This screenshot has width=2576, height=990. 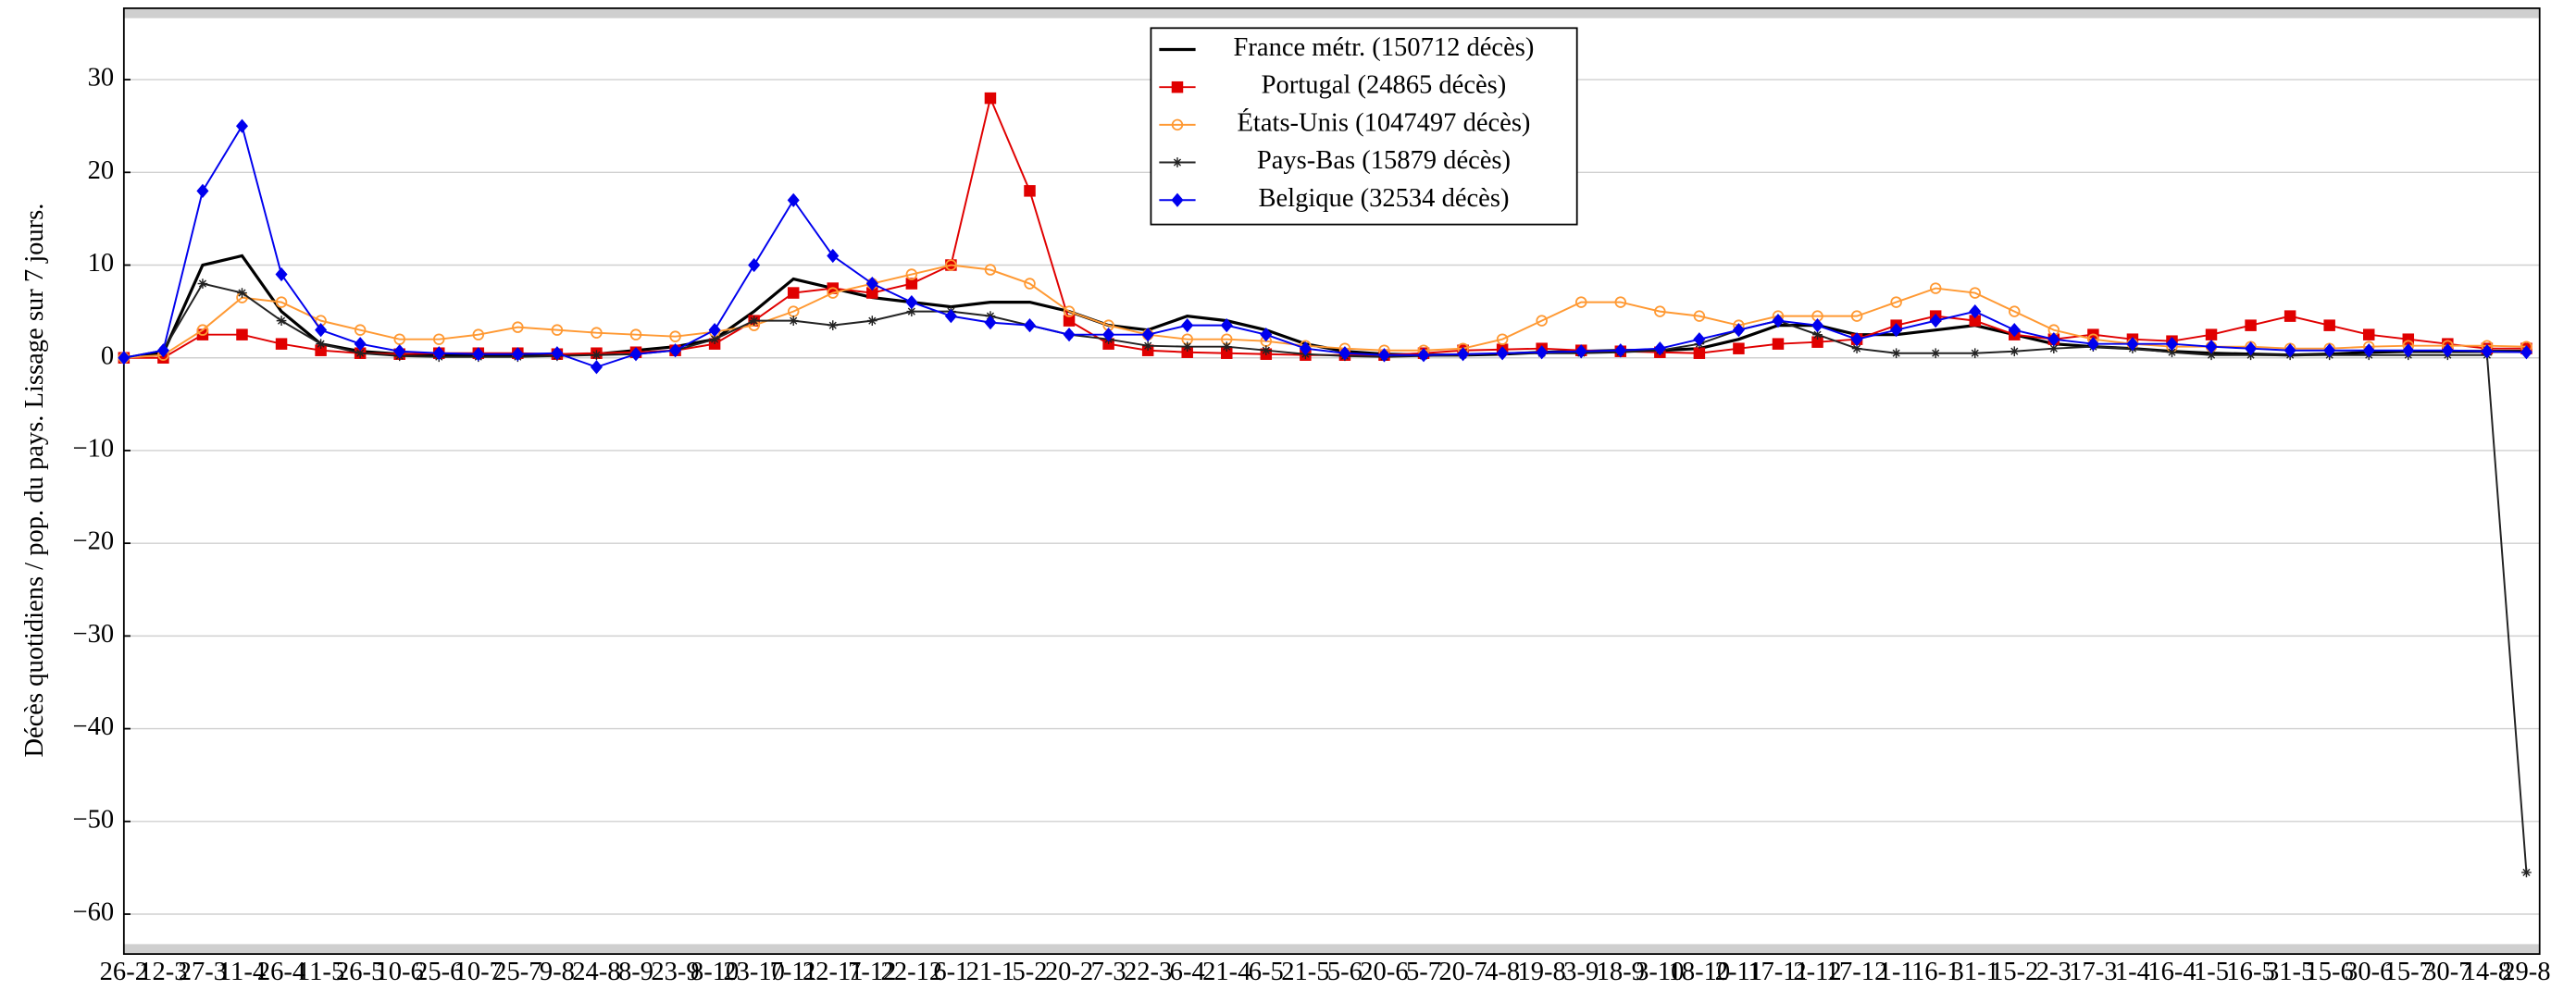 I want to click on x-tick-label: 20-7, so click(x=1462, y=972).